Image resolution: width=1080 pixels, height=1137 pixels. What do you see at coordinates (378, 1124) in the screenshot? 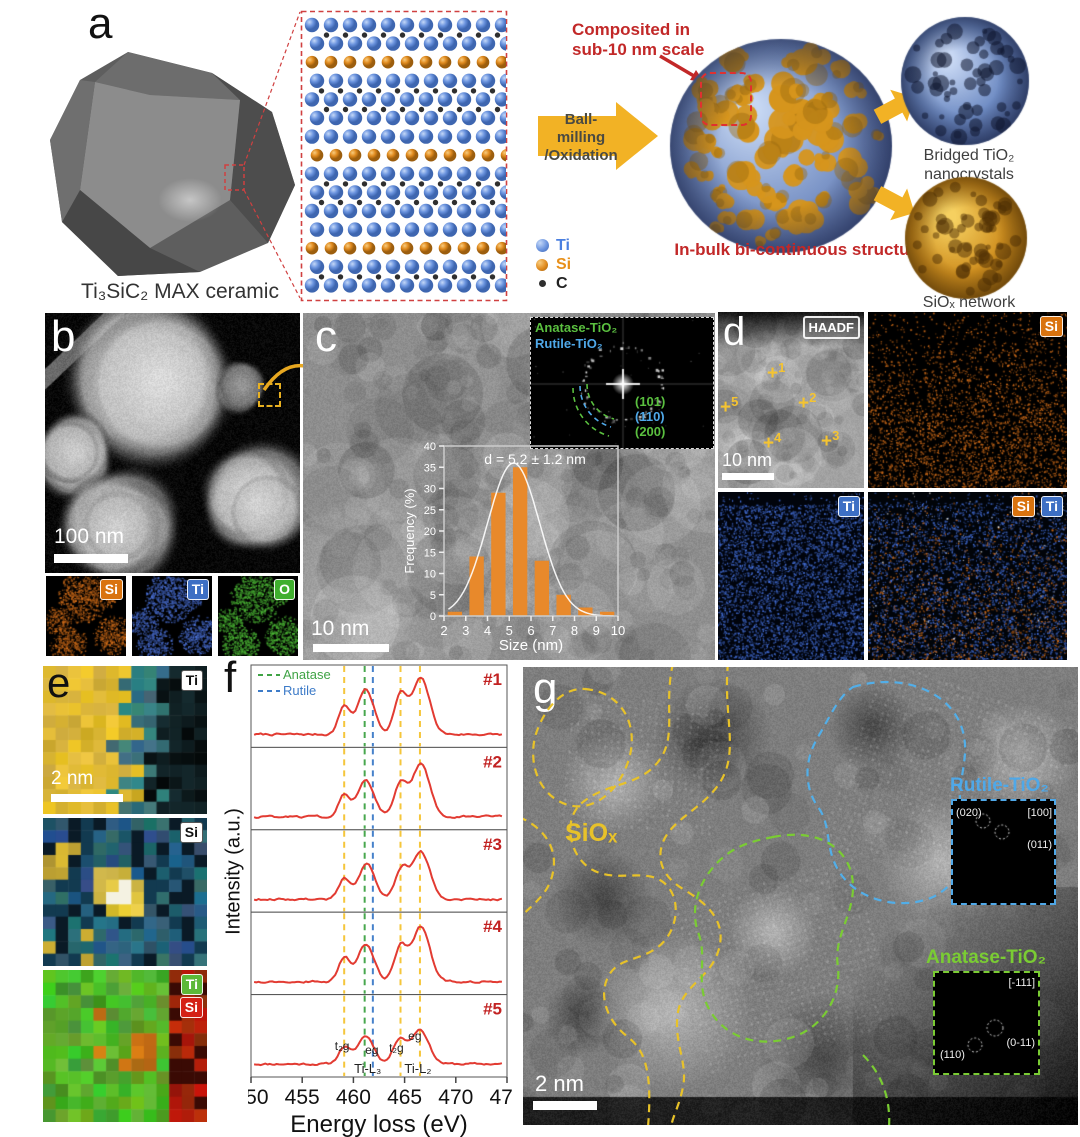
I see `eels-xlabel: Energy loss (eV)` at bounding box center [378, 1124].